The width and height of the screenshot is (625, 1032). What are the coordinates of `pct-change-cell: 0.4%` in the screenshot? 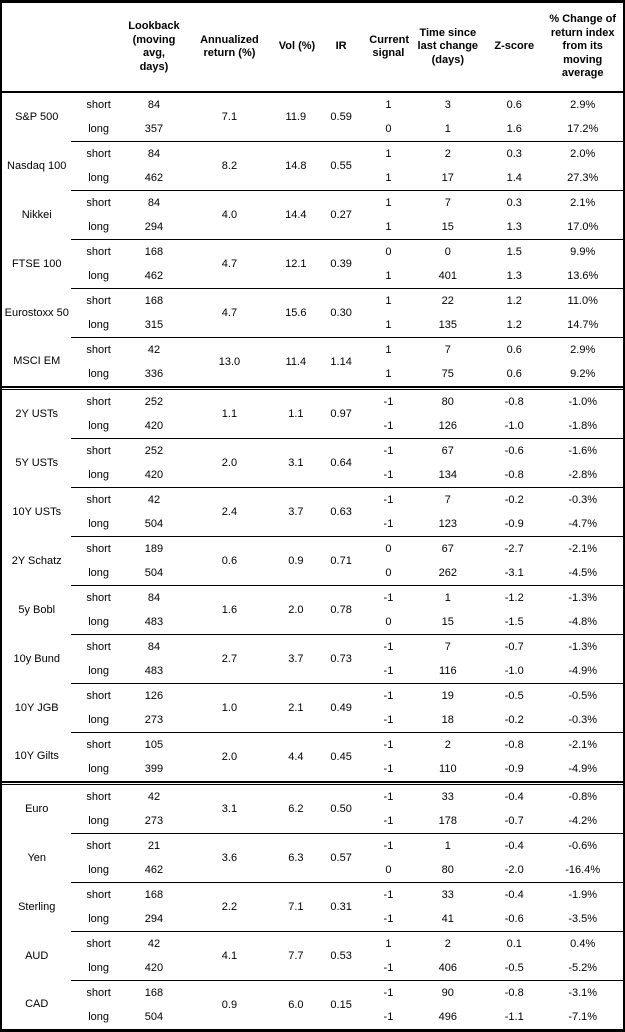 It's located at (583, 943).